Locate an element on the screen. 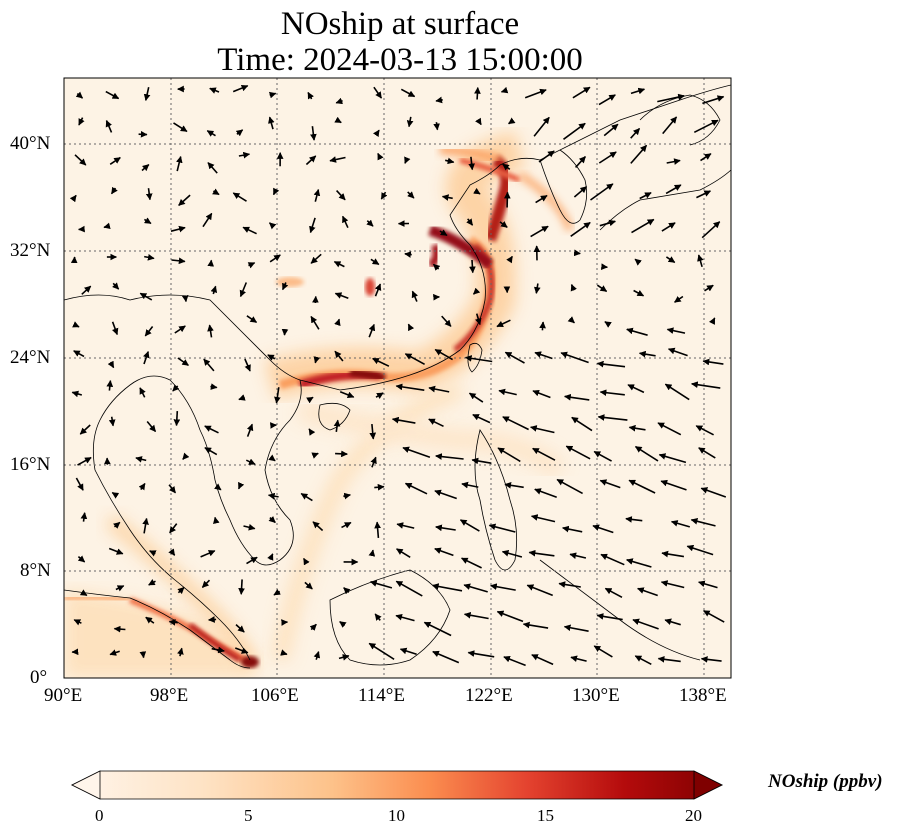 The height and width of the screenshot is (836, 904). lat-tick-label: 0° is located at coordinates (39, 677).